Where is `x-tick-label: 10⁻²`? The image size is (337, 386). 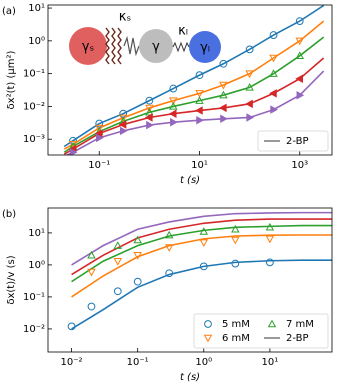 x-tick-label: 10⁻² is located at coordinates (72, 362).